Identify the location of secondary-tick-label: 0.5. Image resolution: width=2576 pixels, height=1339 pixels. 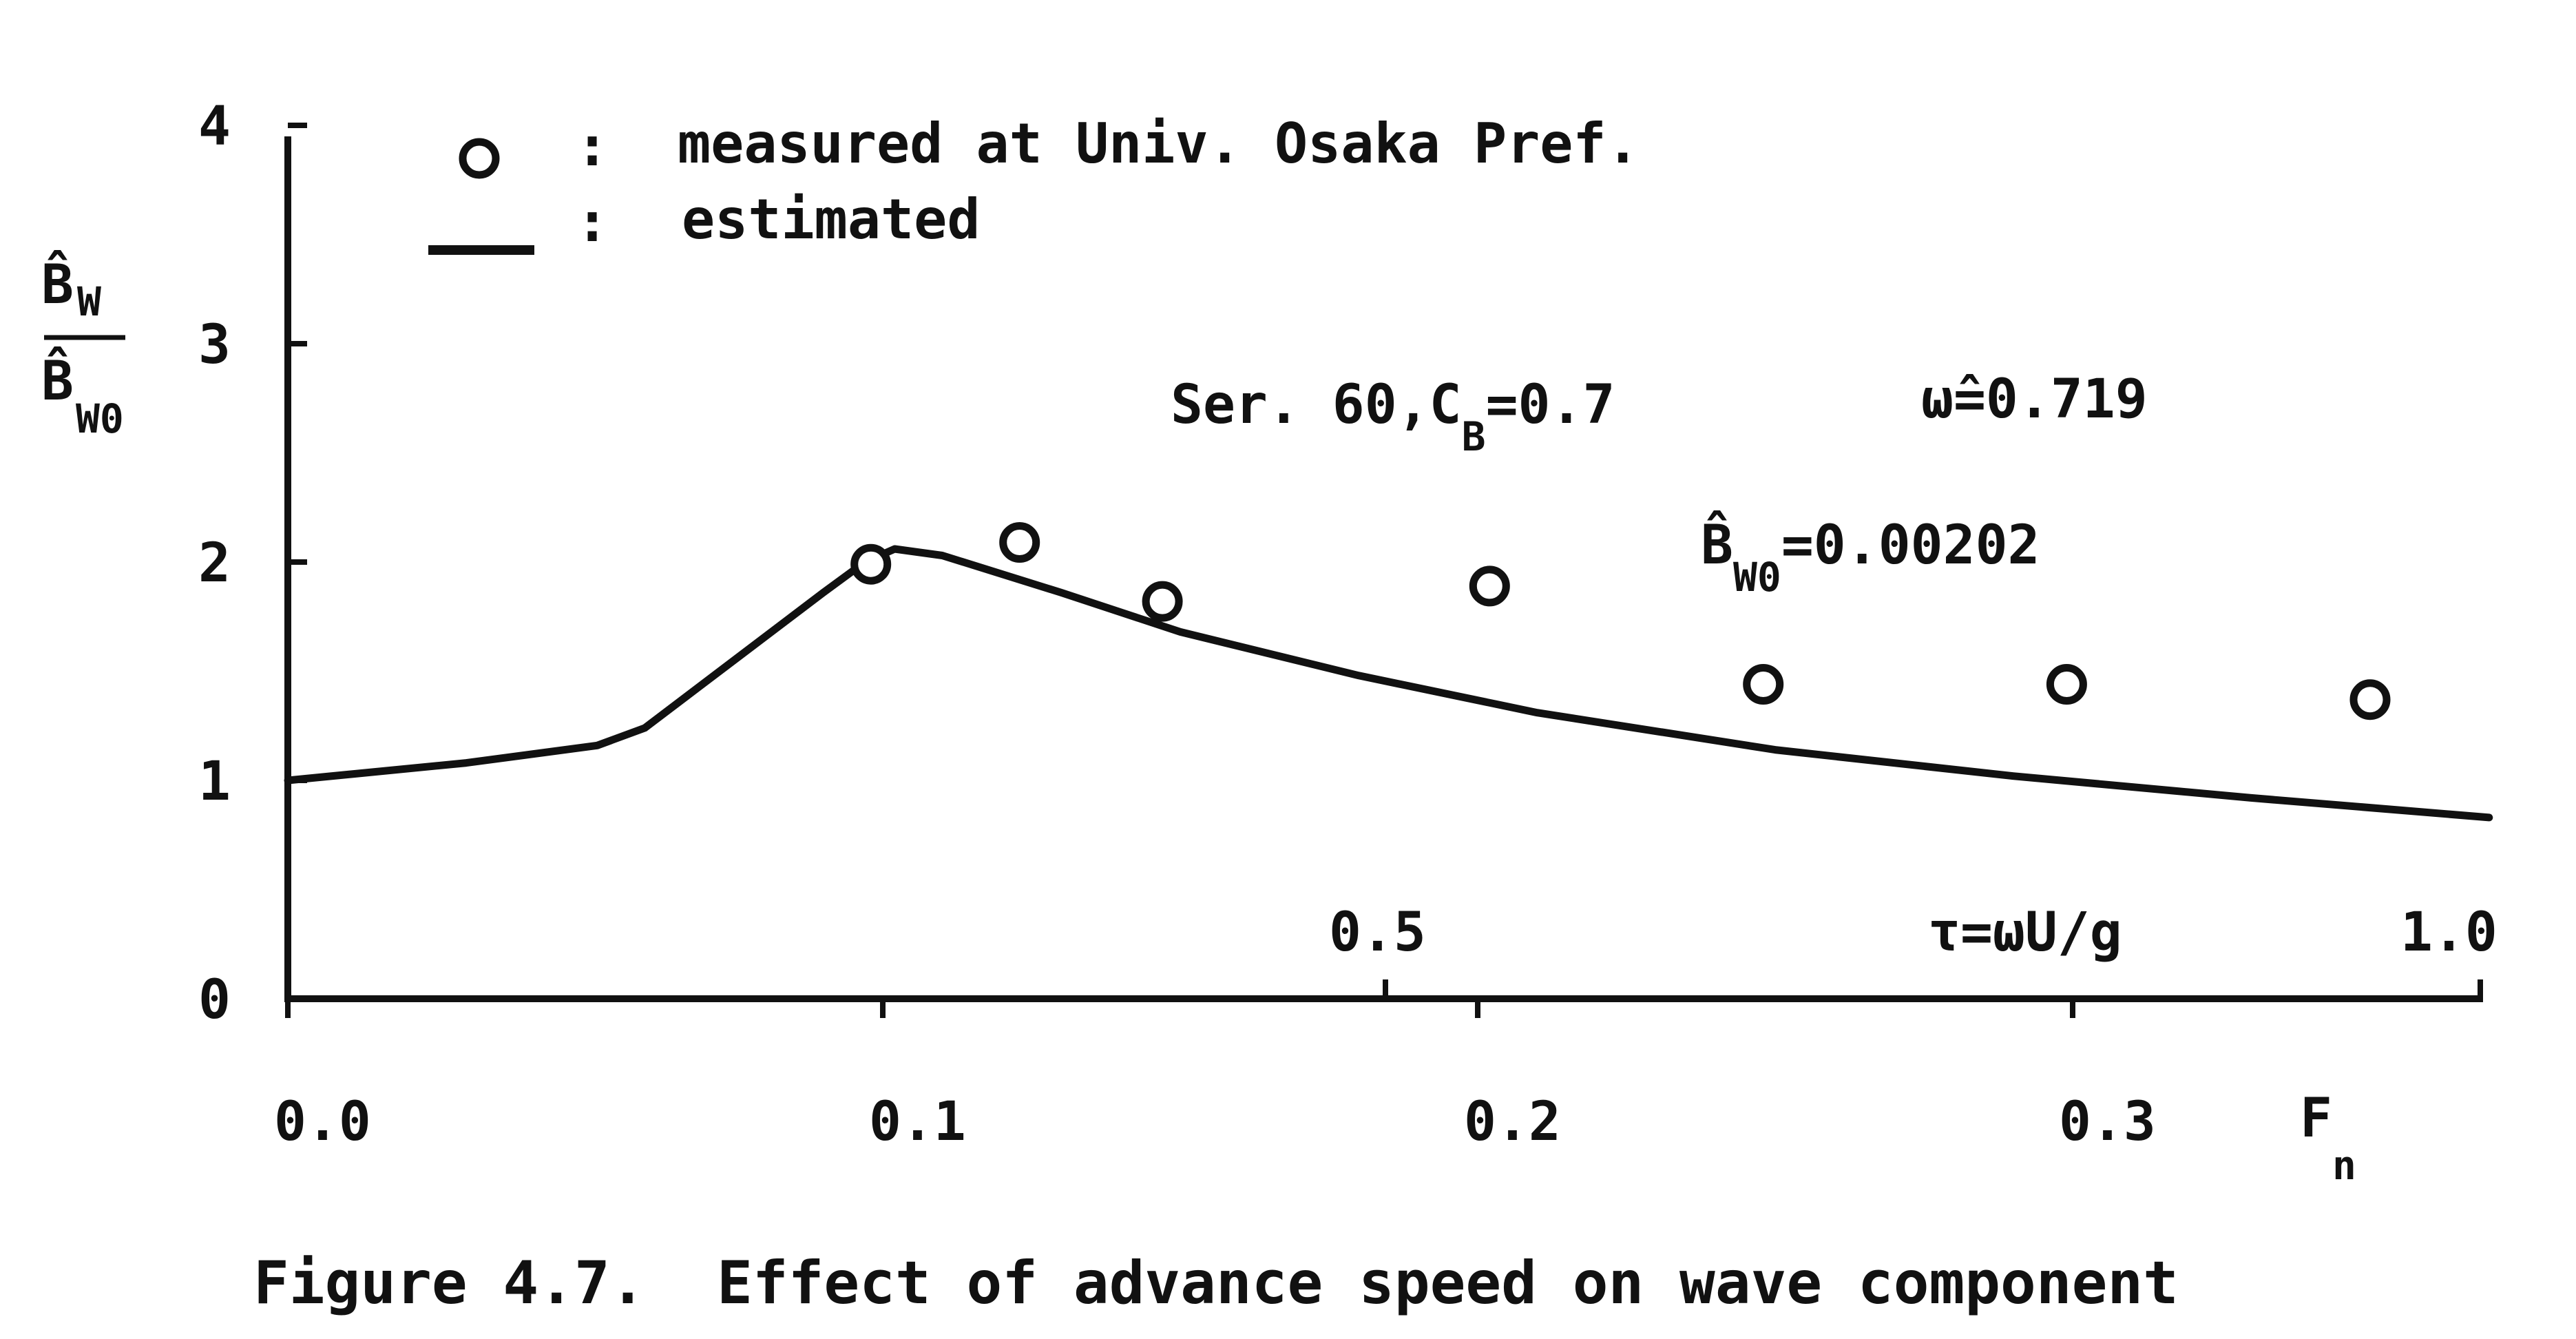
(1377, 933).